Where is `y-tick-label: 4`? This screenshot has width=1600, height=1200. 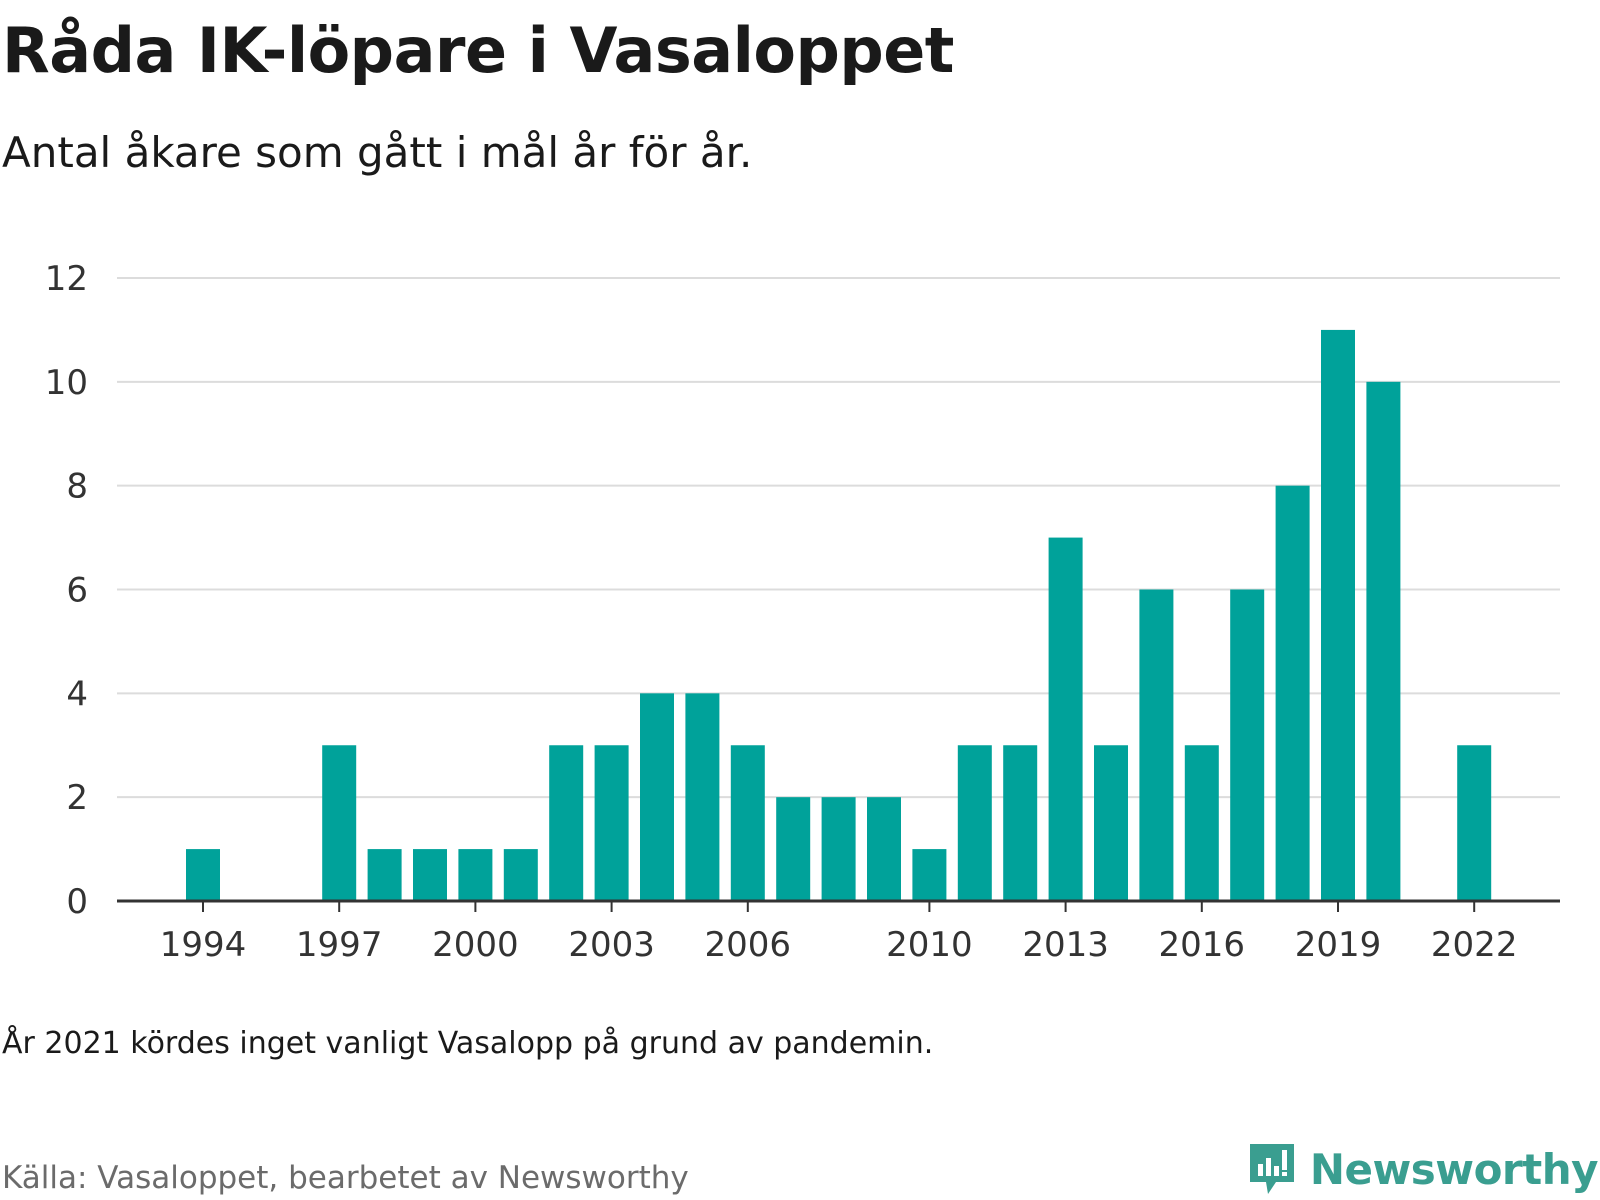 y-tick-label: 4 is located at coordinates (77, 694).